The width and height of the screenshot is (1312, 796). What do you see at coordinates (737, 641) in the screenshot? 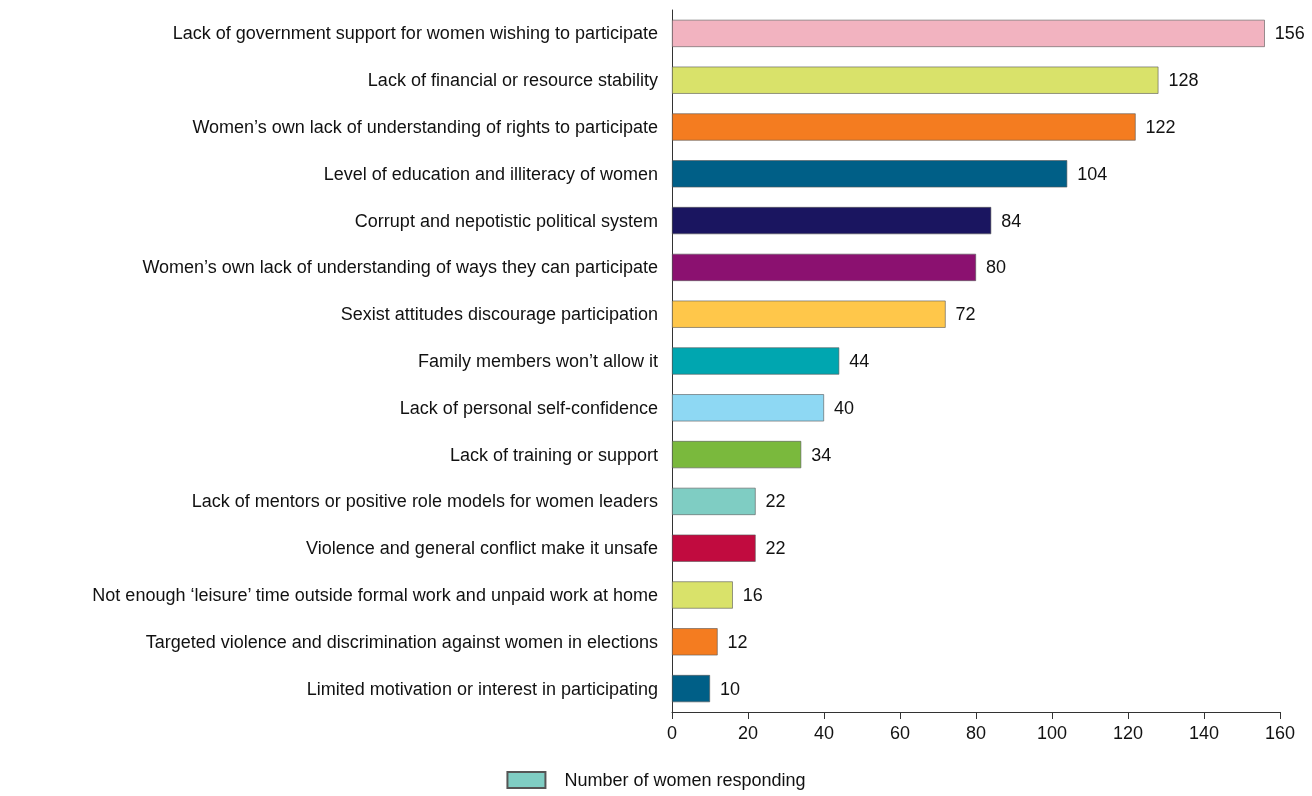
I see `data-label: 12` at bounding box center [737, 641].